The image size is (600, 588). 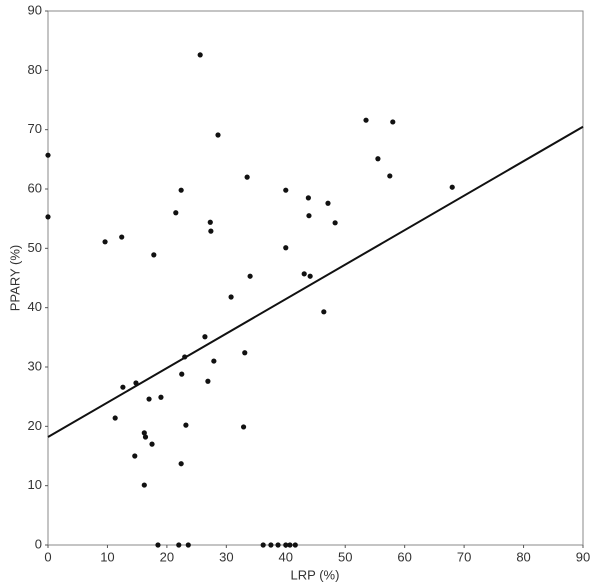 What do you see at coordinates (35, 9) in the screenshot?
I see `y-tick-label: 90` at bounding box center [35, 9].